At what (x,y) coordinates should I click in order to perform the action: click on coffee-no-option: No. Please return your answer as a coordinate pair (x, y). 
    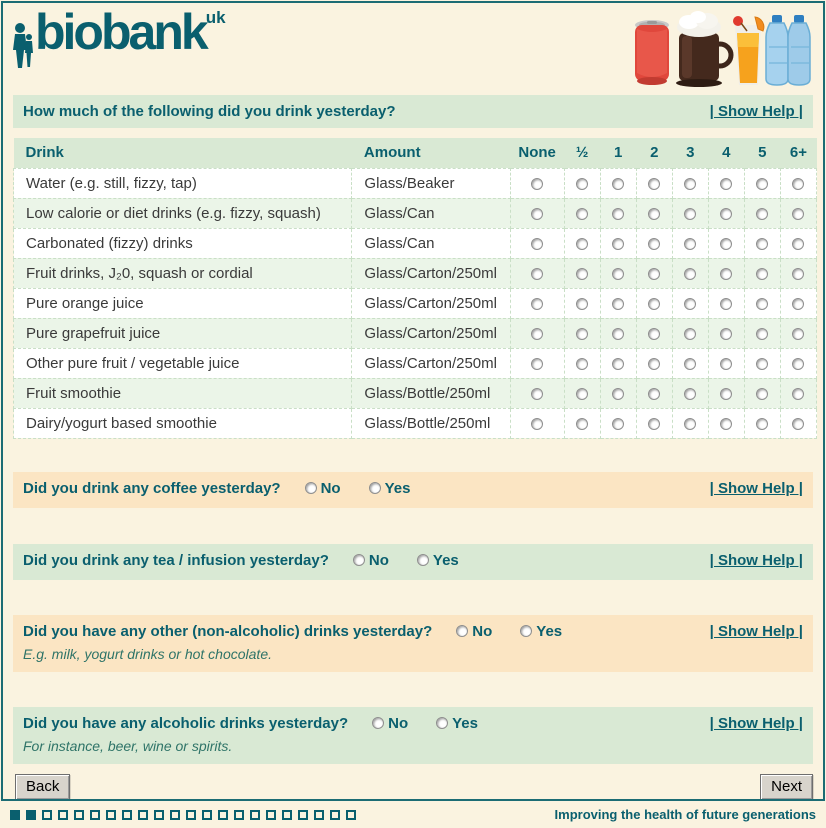
    Looking at the image, I should click on (322, 488).